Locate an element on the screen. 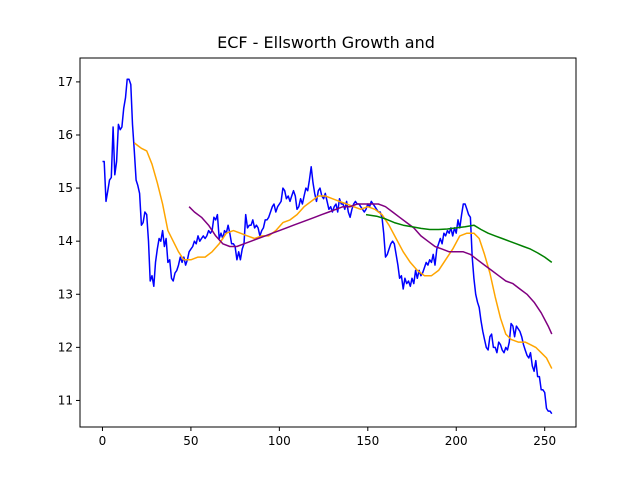 This screenshot has height=480, width=640. y-tick-label: 17 is located at coordinates (65, 82).